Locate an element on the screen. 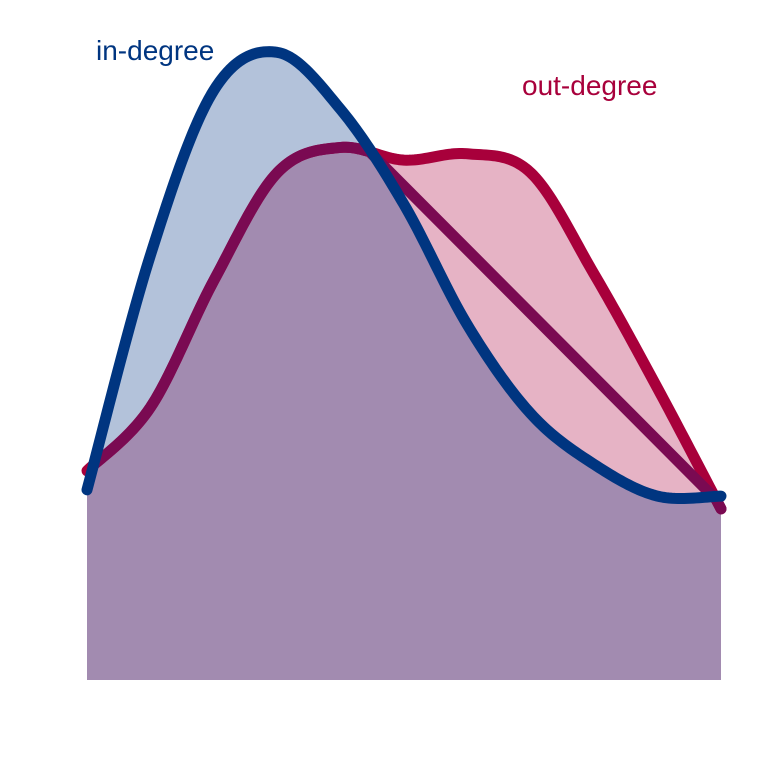  legend-label-out-degree: out-degree is located at coordinates (589, 85).